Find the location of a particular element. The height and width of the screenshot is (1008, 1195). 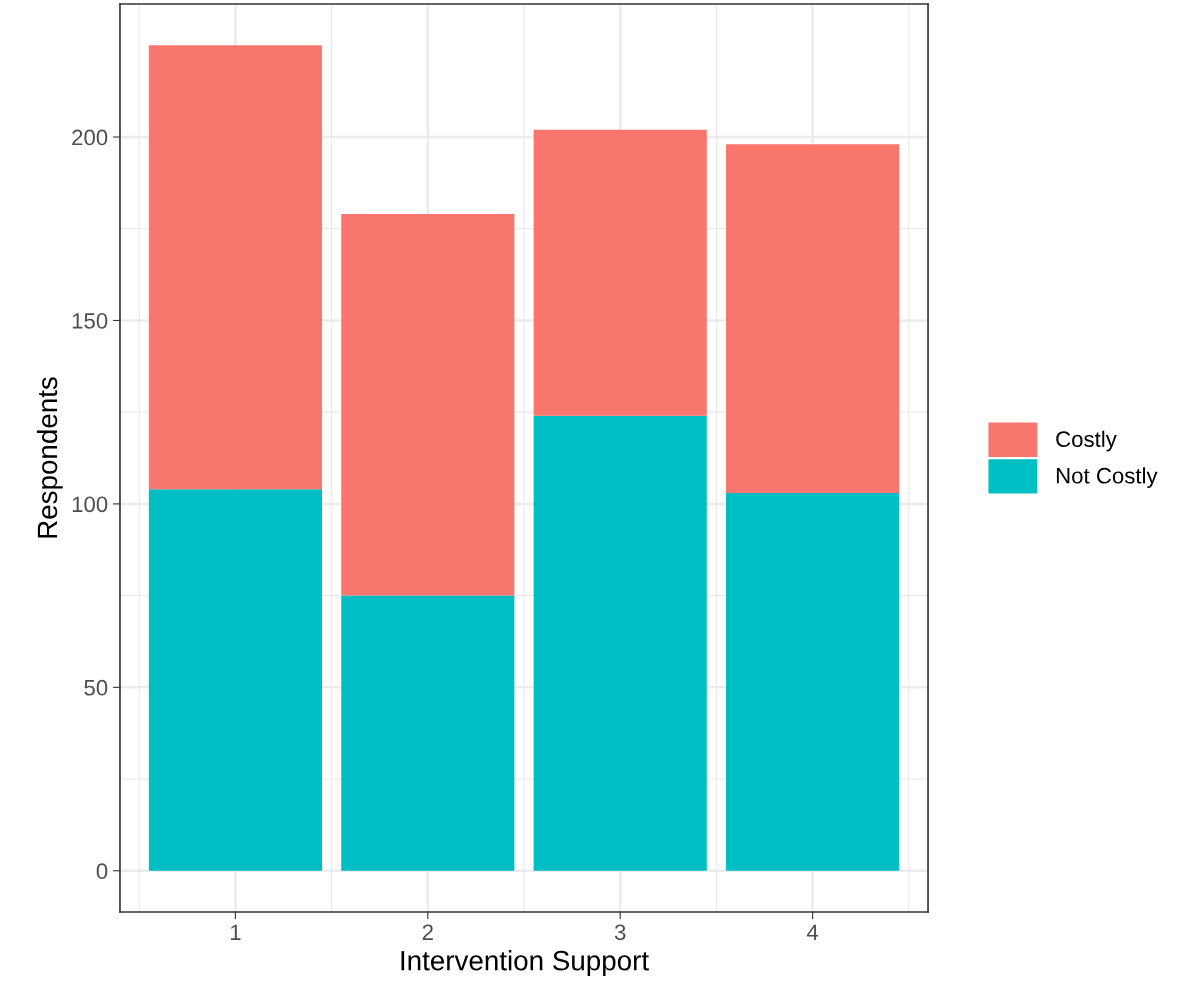

y-axis-title: Respondents is located at coordinates (49, 457).